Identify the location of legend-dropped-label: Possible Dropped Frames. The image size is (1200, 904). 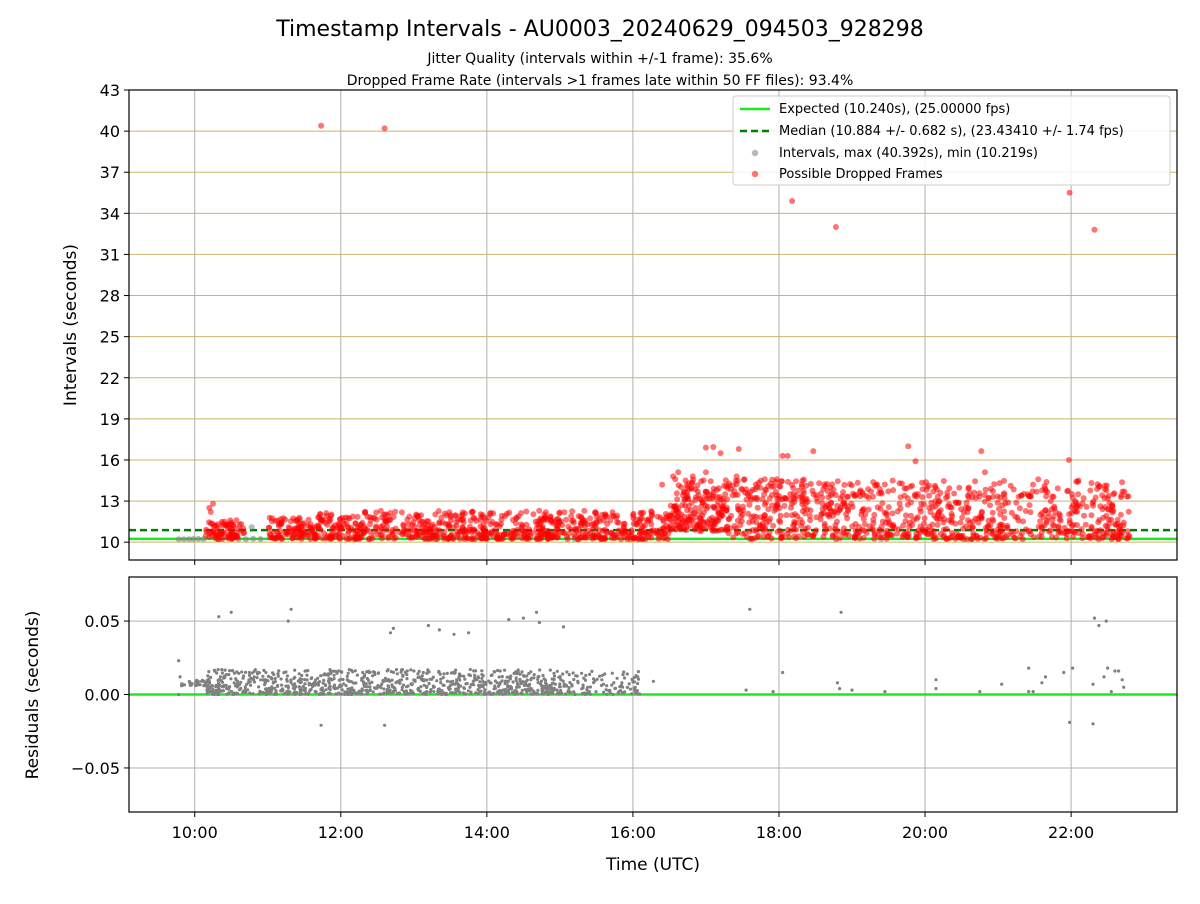
(861, 174).